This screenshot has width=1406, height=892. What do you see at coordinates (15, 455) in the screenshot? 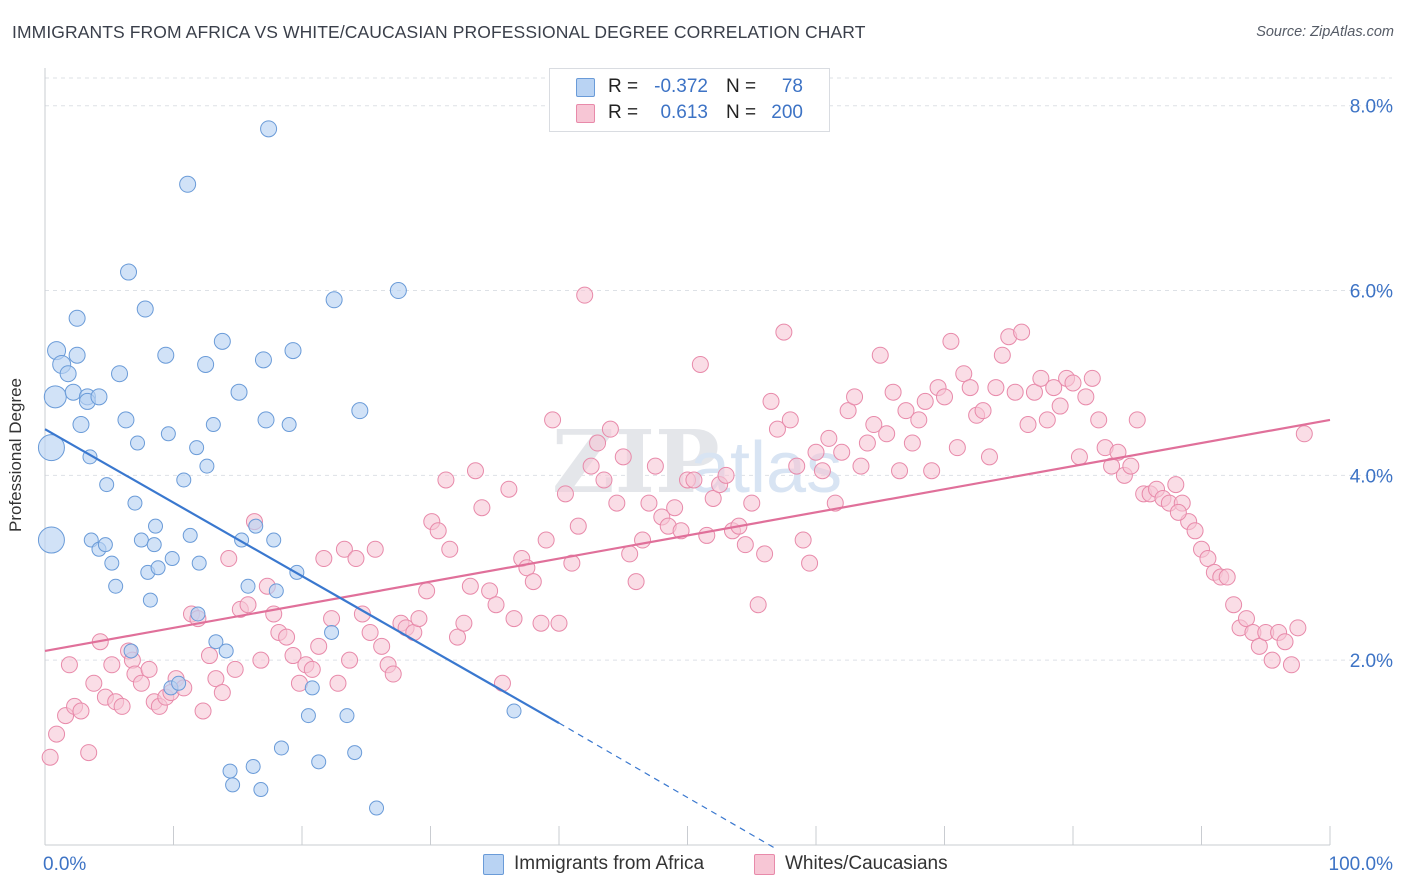
I see `y-axis-label: Professional Degree` at bounding box center [15, 455].